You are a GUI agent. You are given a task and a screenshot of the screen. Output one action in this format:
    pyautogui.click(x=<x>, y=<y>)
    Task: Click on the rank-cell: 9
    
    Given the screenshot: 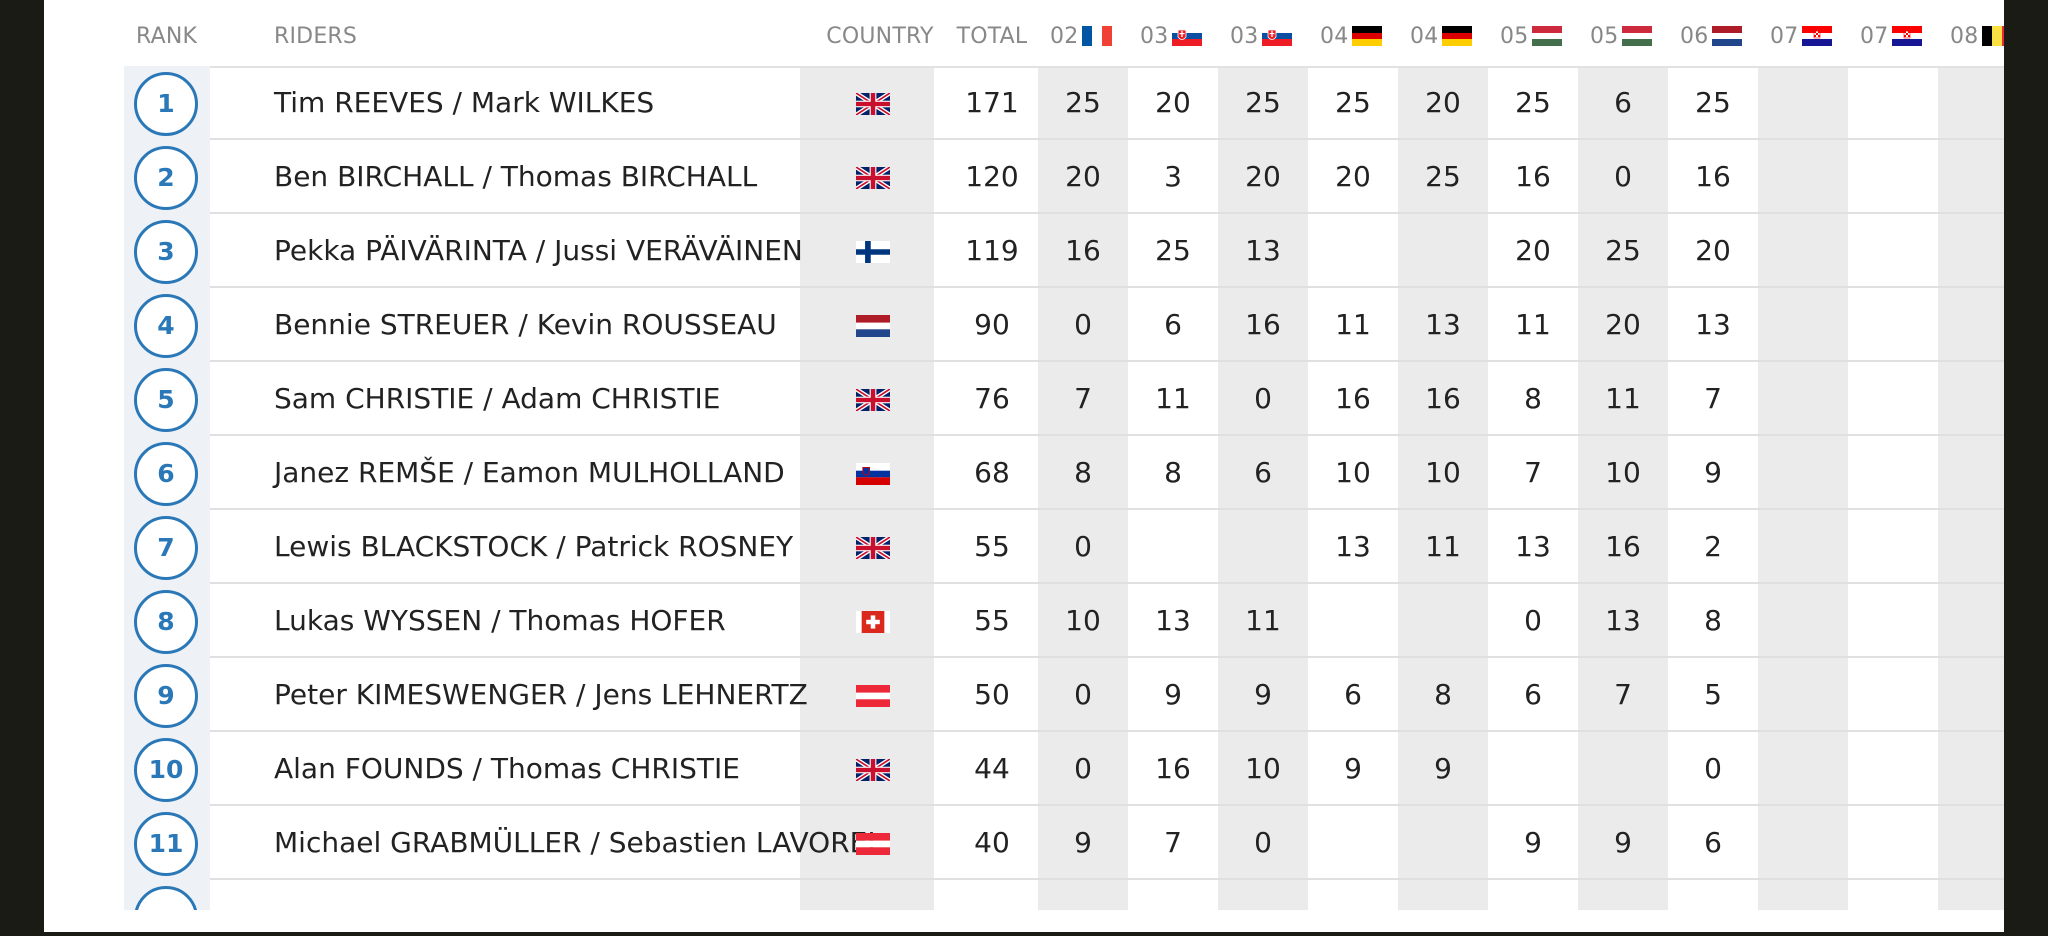 What is the action you would take?
    pyautogui.click(x=167, y=695)
    